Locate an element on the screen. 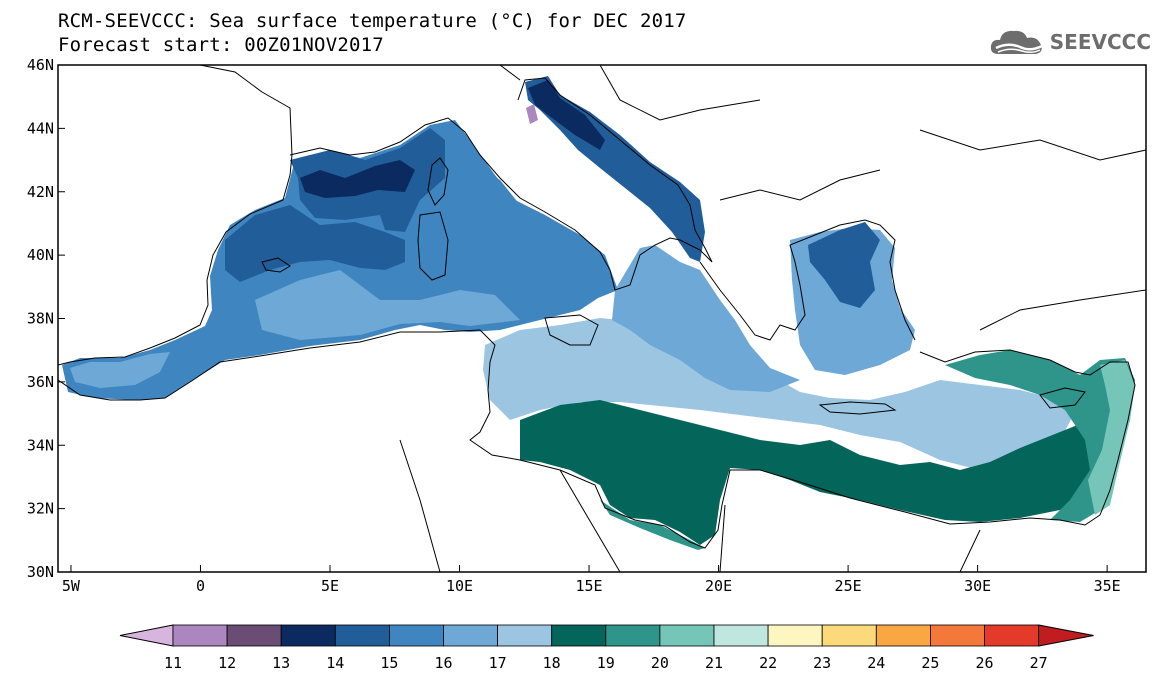  coast-levant is located at coordinates (1027, 432).